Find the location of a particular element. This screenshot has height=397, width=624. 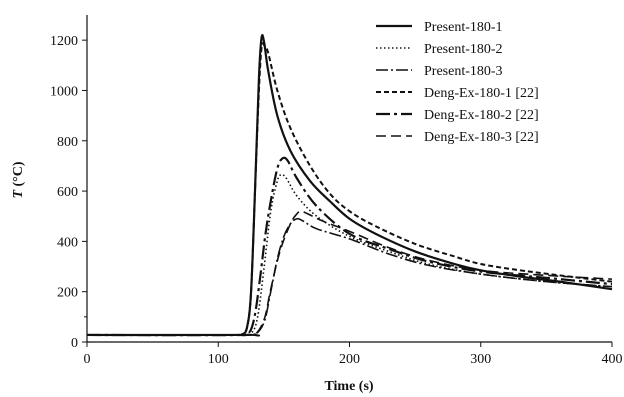

y-tick-label: 200 is located at coordinates (67, 293).